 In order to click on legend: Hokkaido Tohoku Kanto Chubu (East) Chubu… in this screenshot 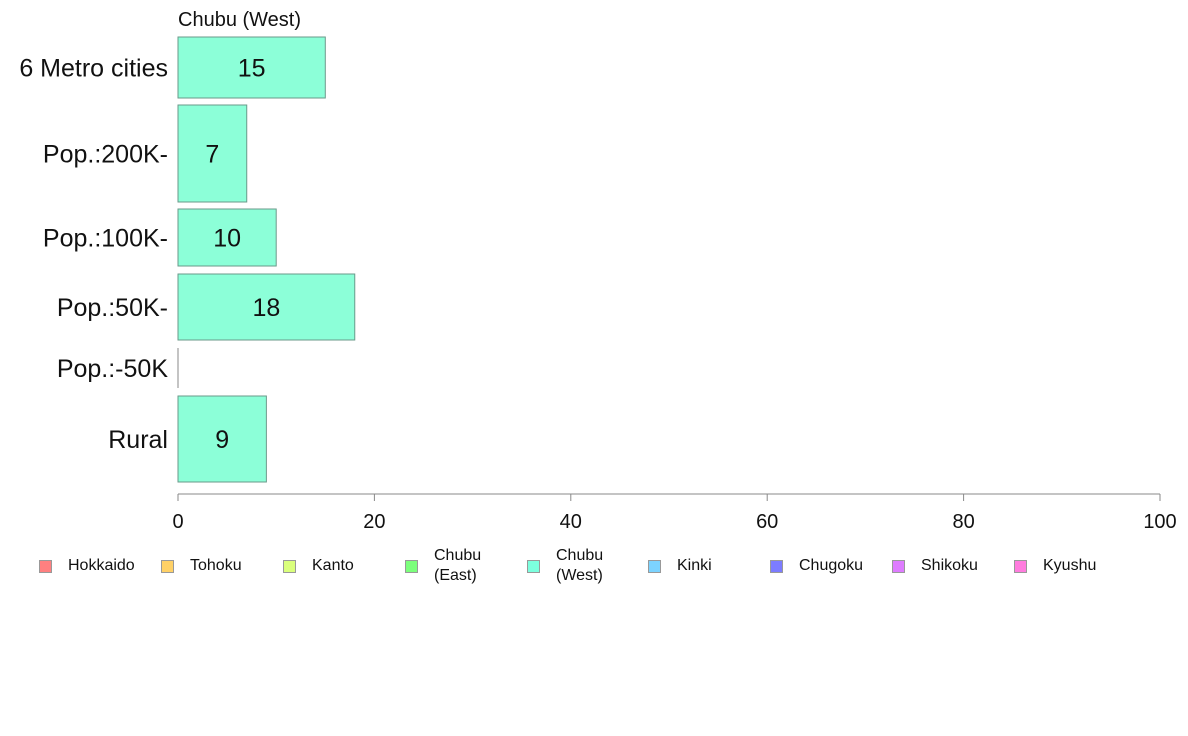, I will do `click(594, 570)`.